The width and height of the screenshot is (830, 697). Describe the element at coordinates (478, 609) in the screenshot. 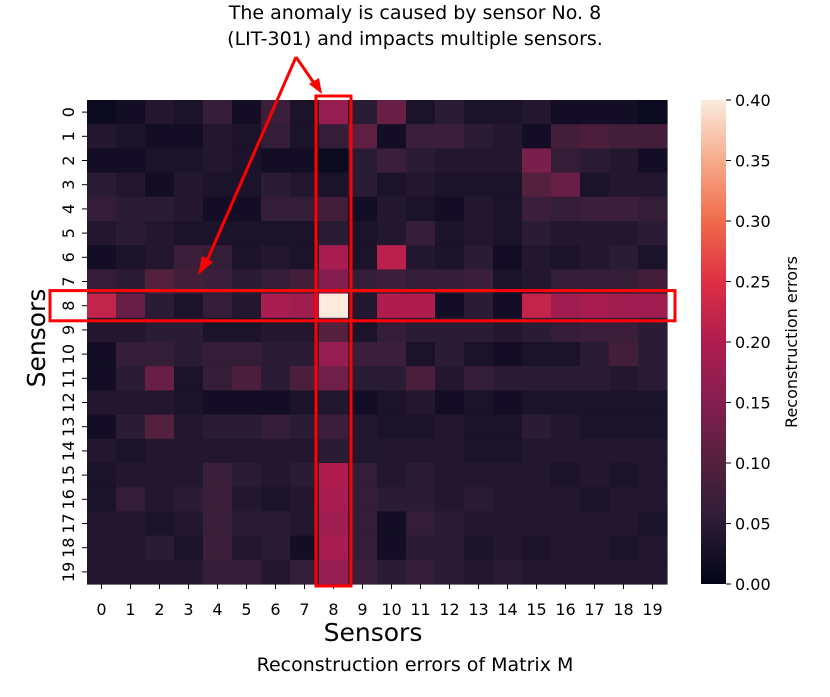

I see `x-tick-label: 13` at that location.